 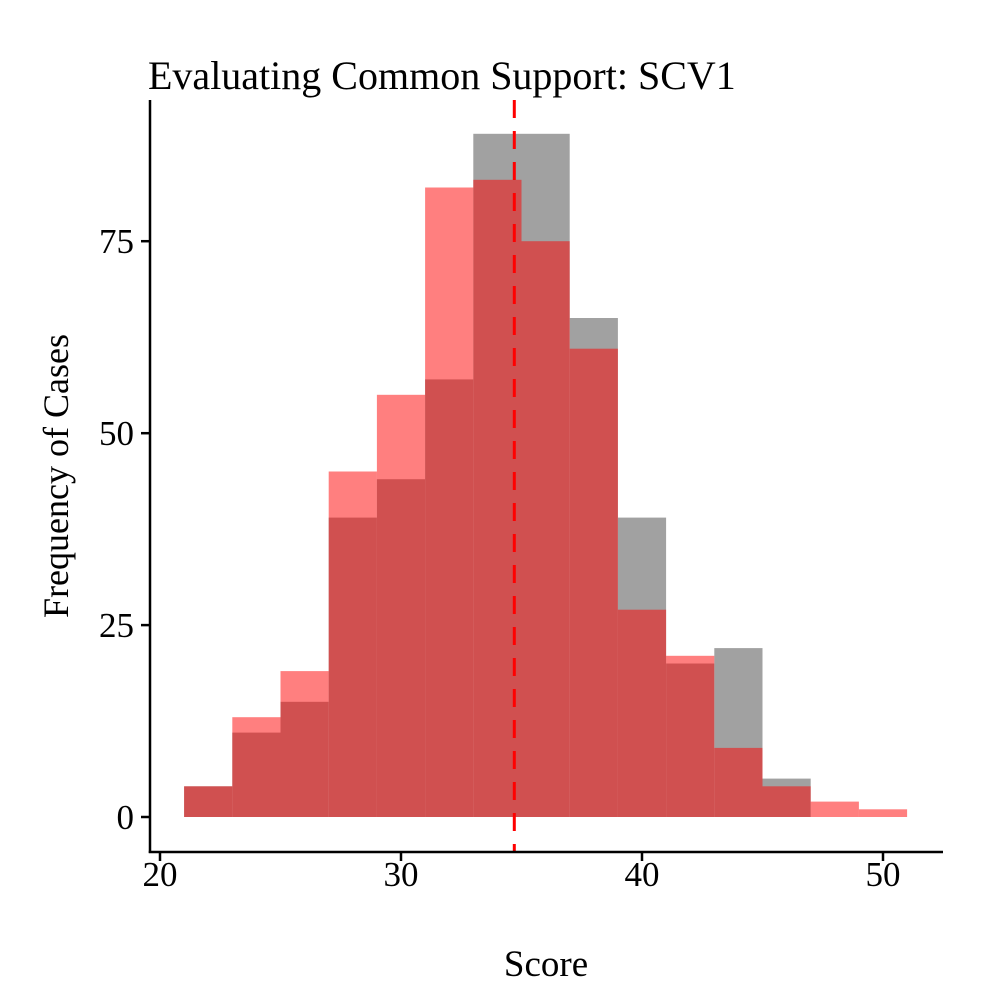 I want to click on x-tick-label-40: 40, so click(x=642, y=874).